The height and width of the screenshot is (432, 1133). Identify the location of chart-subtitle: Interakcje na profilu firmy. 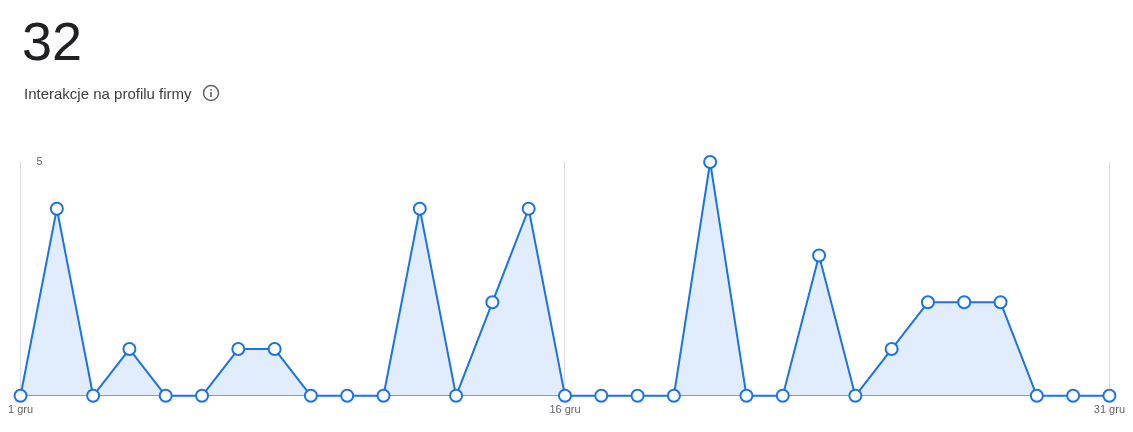
(108, 93).